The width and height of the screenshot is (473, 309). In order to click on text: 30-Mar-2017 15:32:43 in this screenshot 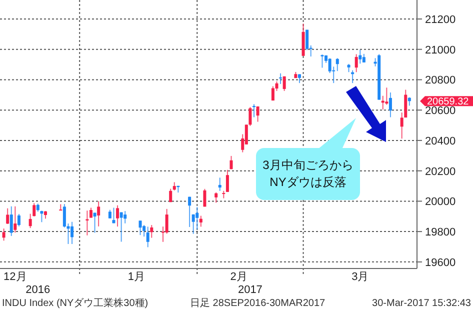, I will do `click(422, 303)`.